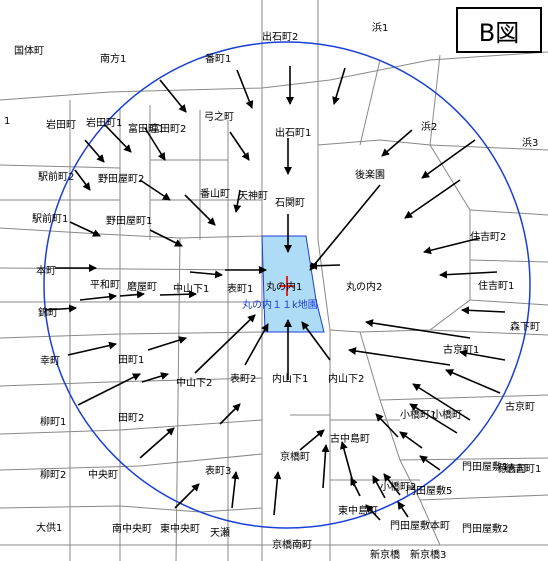 The image size is (548, 561). What do you see at coordinates (280, 37) in the screenshot?
I see `area-label: 出石町2` at bounding box center [280, 37].